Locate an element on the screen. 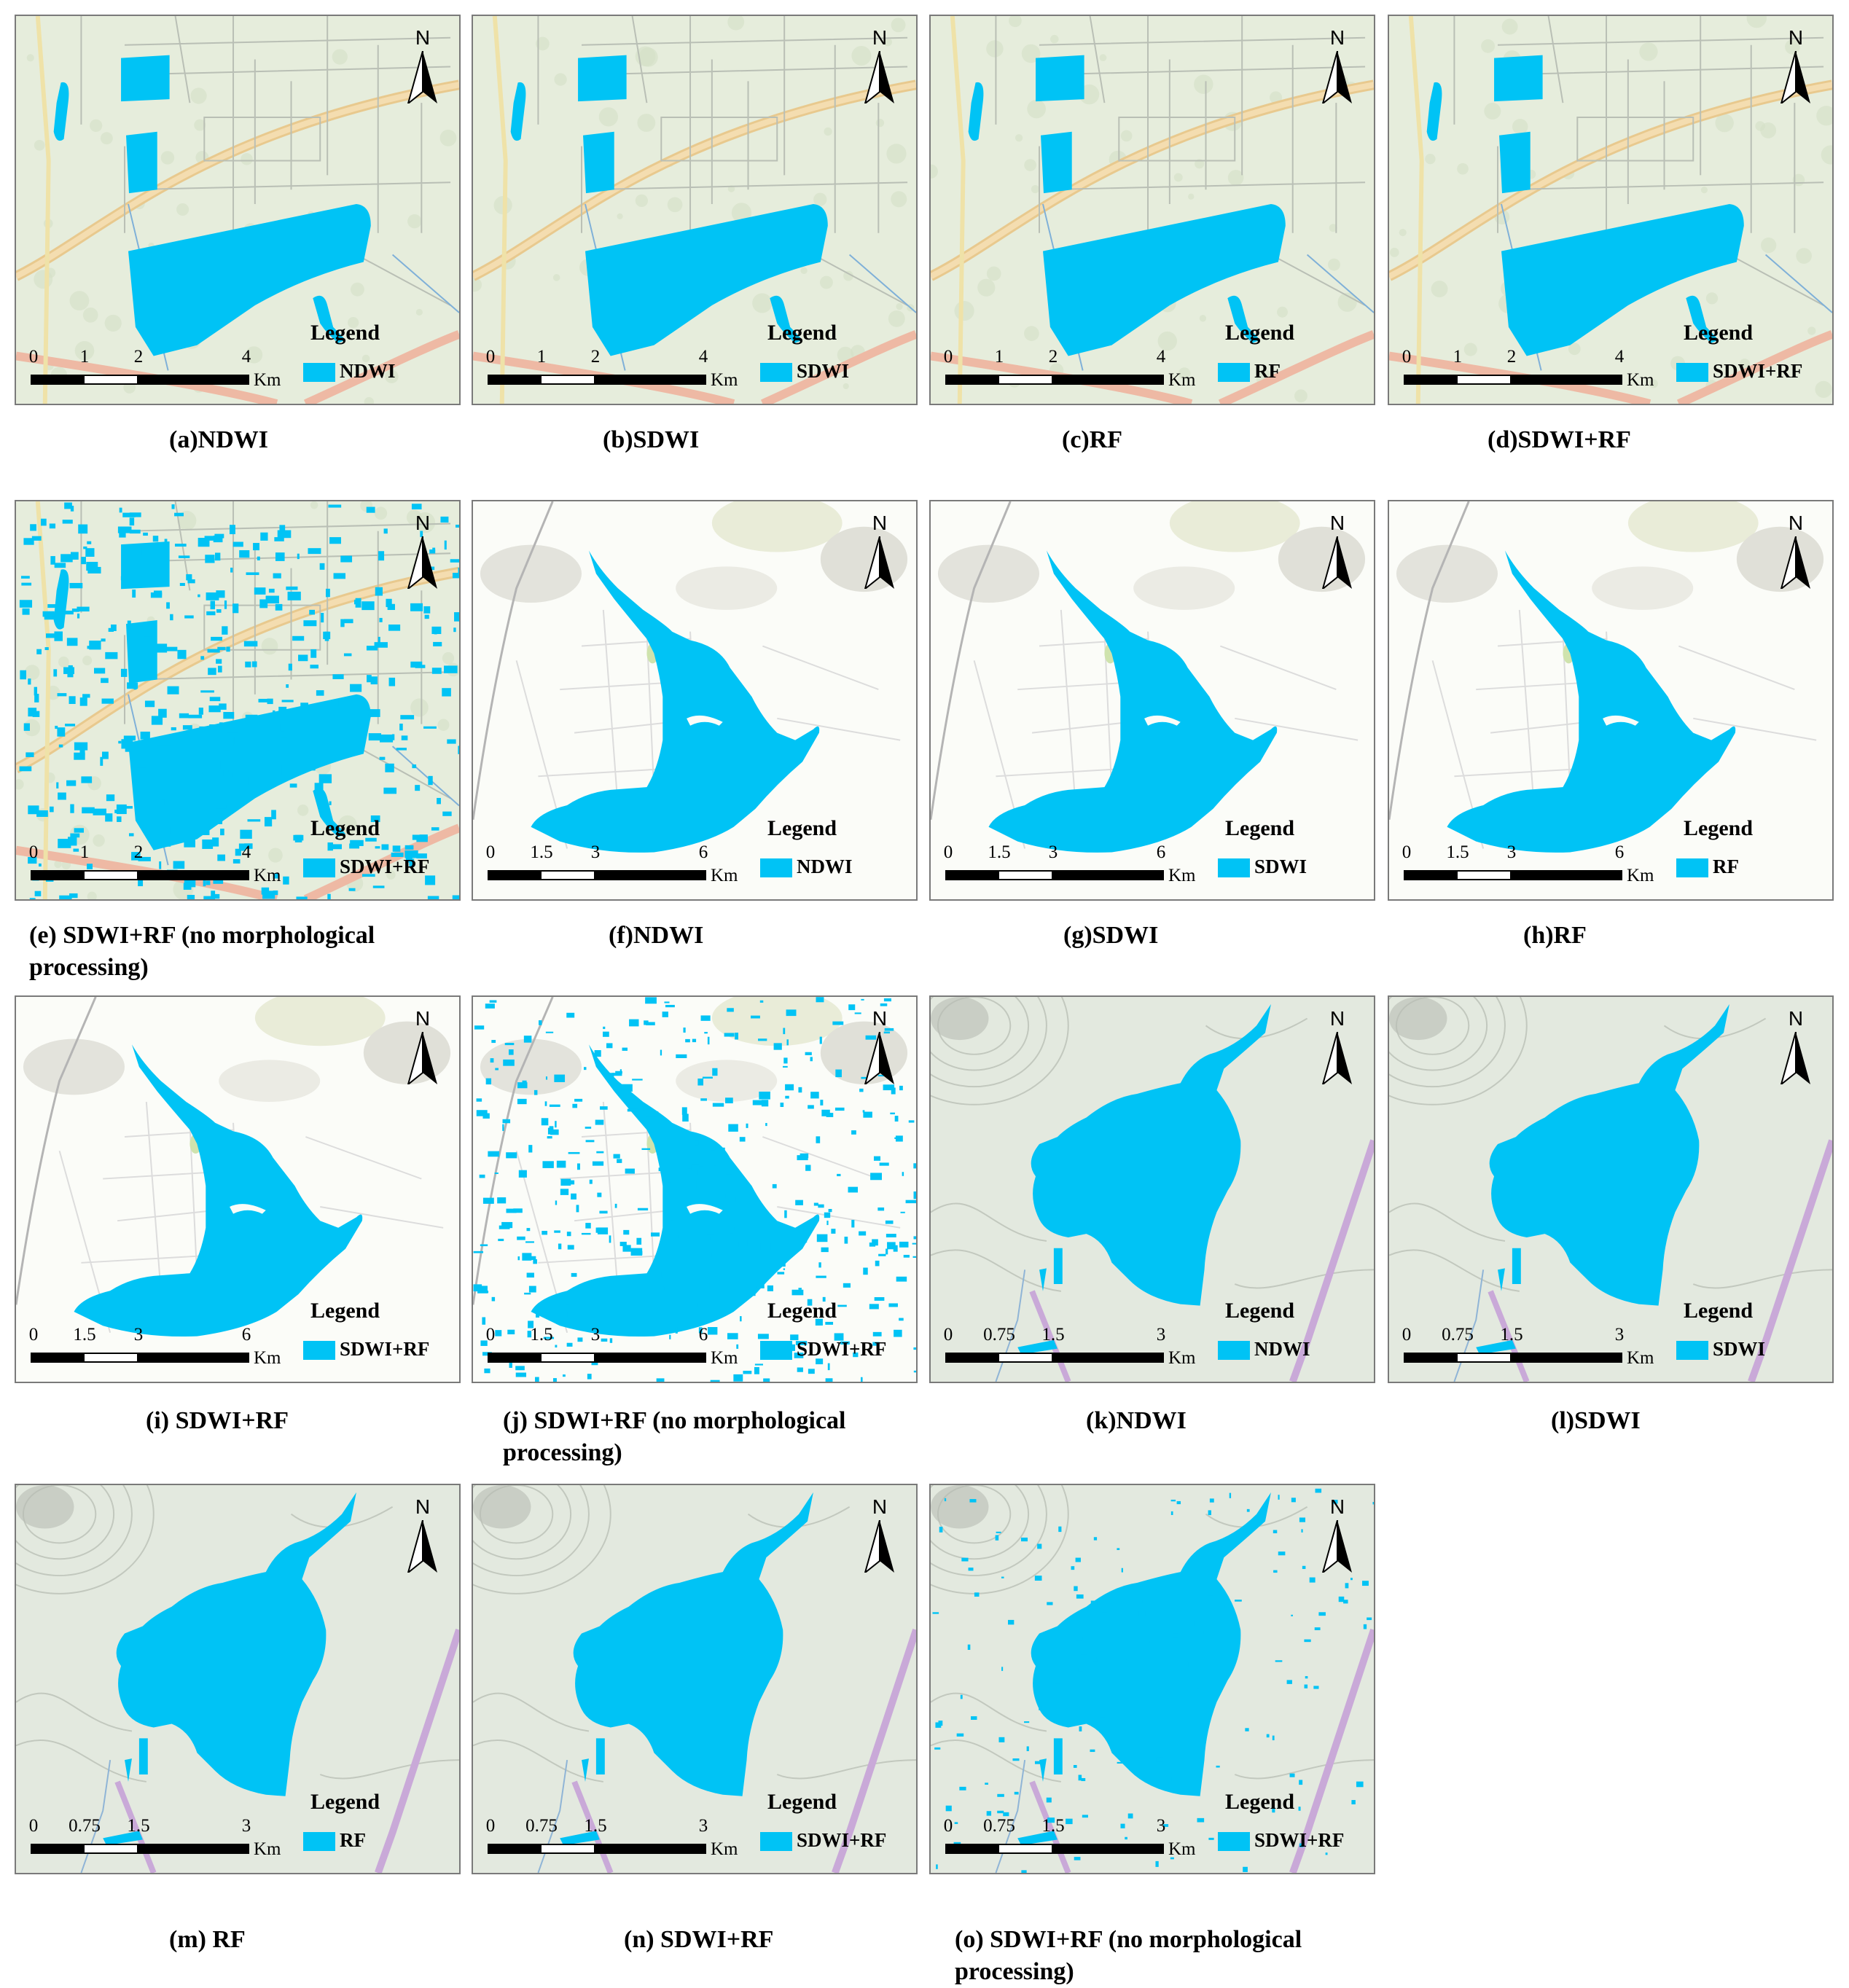 The image size is (1849, 1988). legend: Legend RF is located at coordinates (376, 1827).